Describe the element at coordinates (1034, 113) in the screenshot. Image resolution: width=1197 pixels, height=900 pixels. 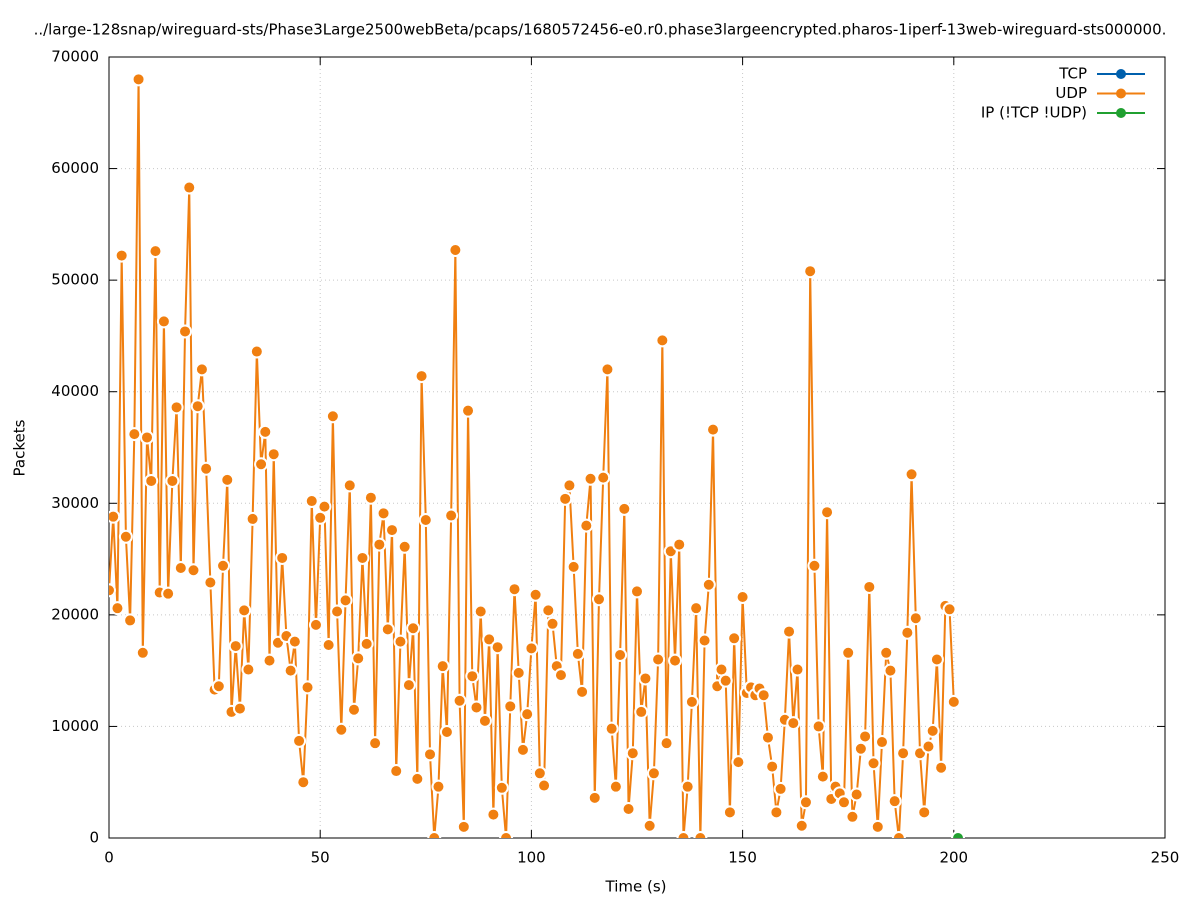
I see `legend-label: IP (!TCP !UDP)` at that location.